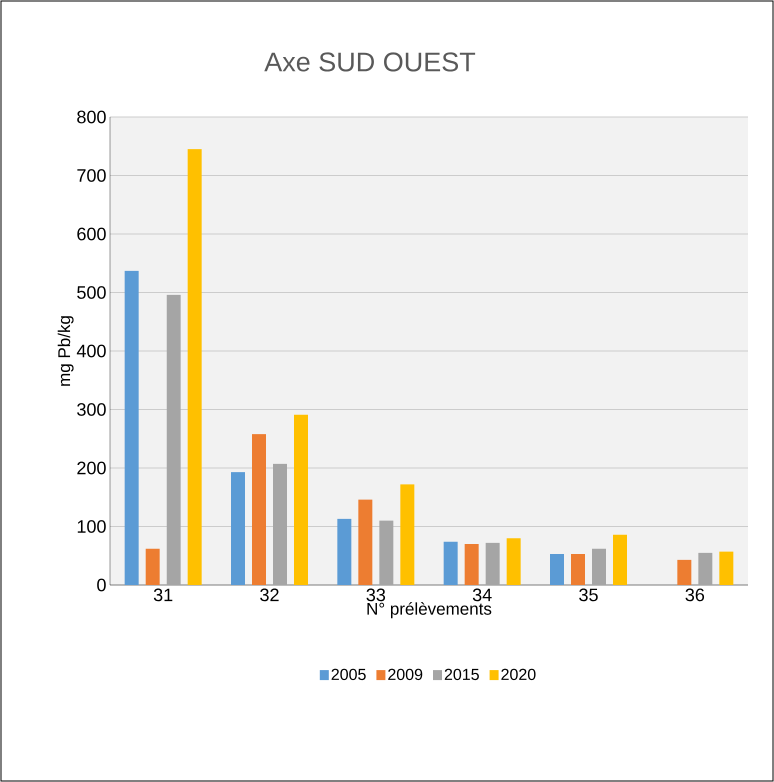 This screenshot has height=782, width=774. Describe the element at coordinates (588, 595) in the screenshot. I see `x-tick-label: 35` at that location.